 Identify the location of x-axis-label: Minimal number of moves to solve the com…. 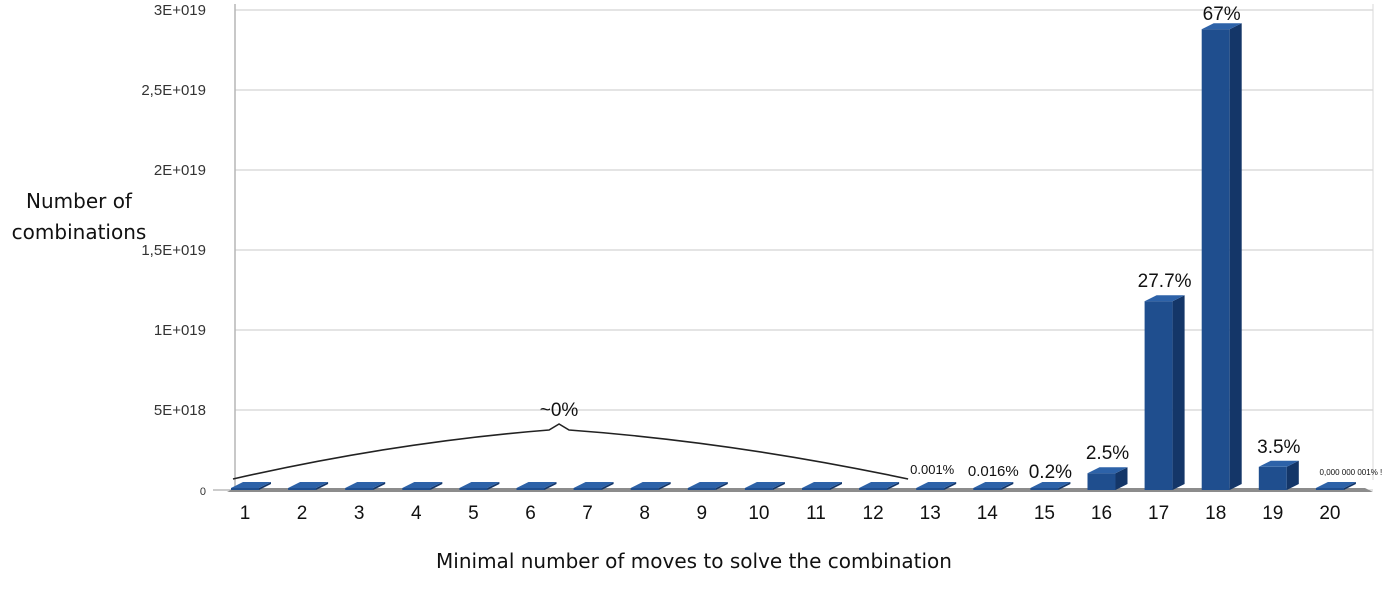
(694, 561).